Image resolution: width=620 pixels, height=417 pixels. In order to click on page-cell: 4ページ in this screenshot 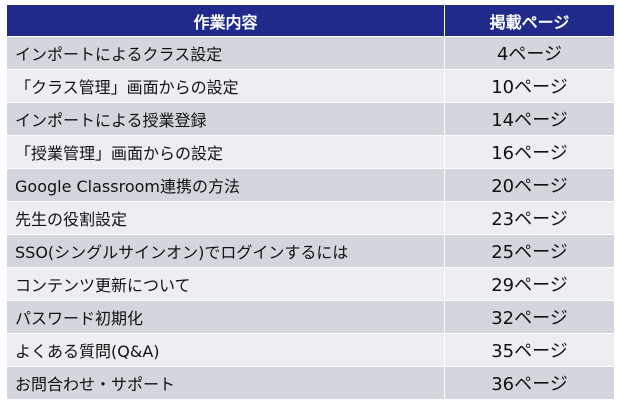, I will do `click(529, 53)`.